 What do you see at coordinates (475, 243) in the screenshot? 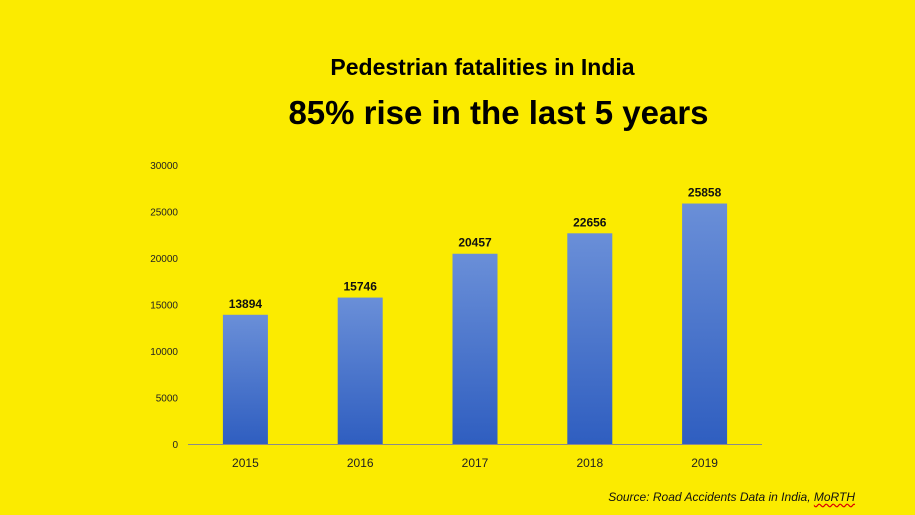
I see `data-label-2017: 20457` at bounding box center [475, 243].